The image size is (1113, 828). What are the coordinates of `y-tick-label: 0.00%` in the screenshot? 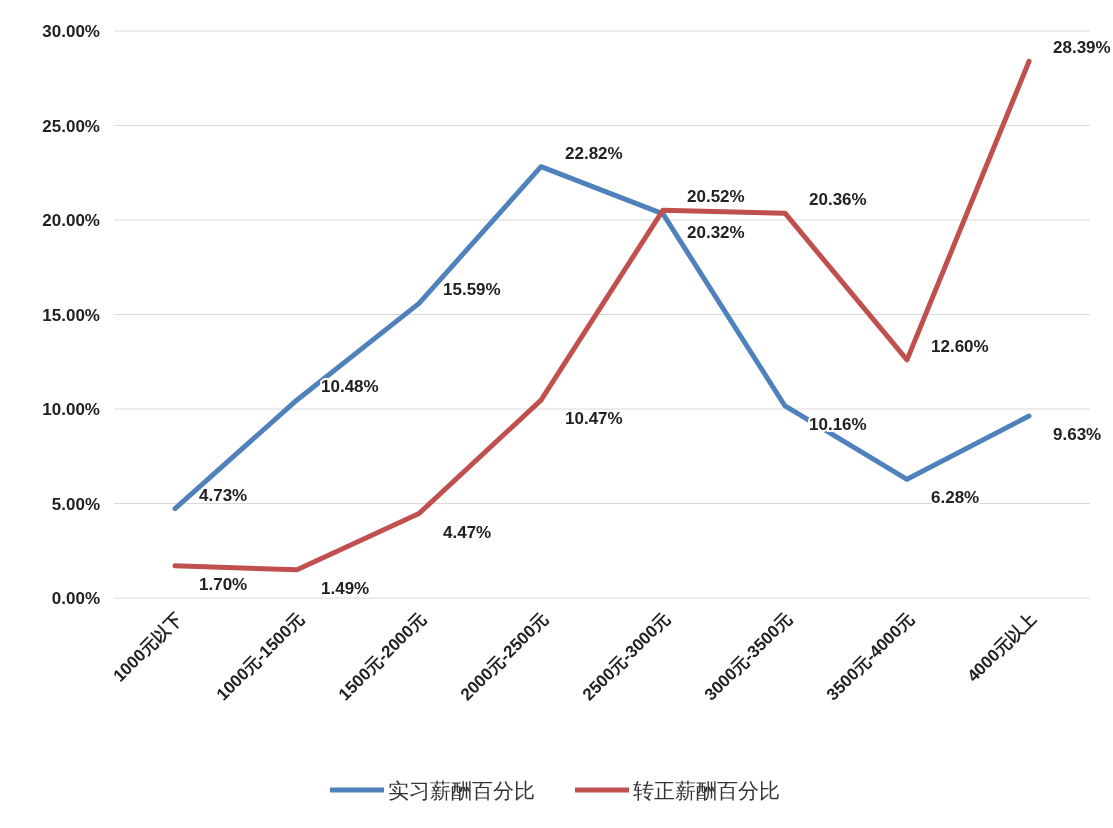 It's located at (75, 598).